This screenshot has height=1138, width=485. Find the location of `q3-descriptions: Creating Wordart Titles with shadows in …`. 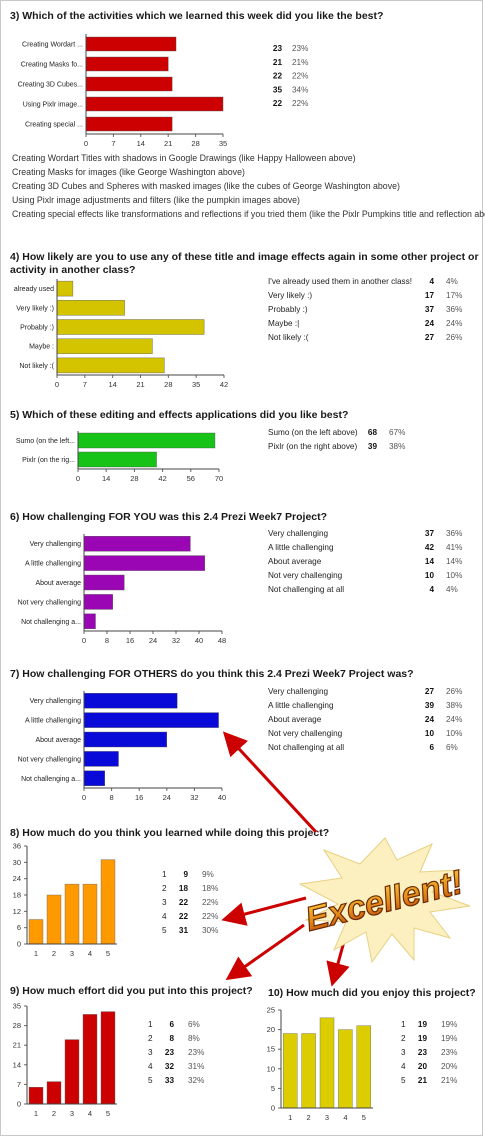

q3-descriptions: Creating Wordart Titles with shadows in … is located at coordinates (248, 186).